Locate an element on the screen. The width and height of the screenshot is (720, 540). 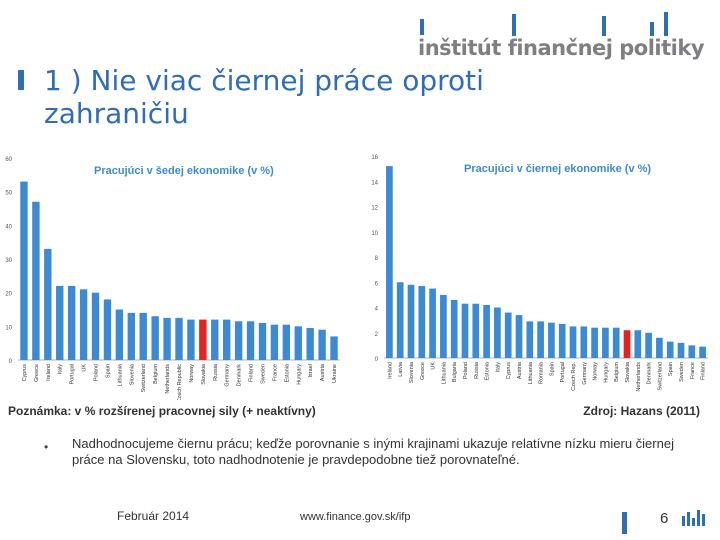
x-tick-label: UK is located at coordinates (85, 368).